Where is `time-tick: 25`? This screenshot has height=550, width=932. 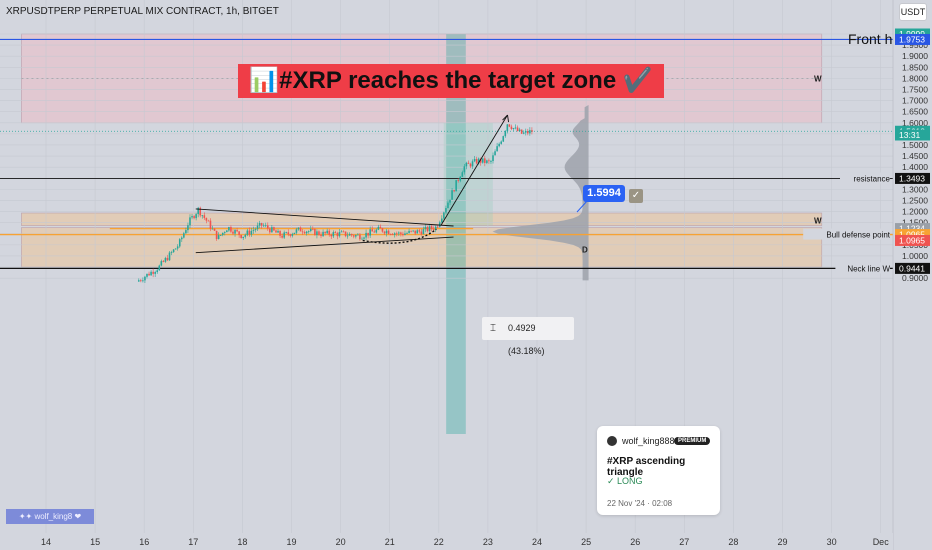 time-tick: 25 is located at coordinates (586, 542).